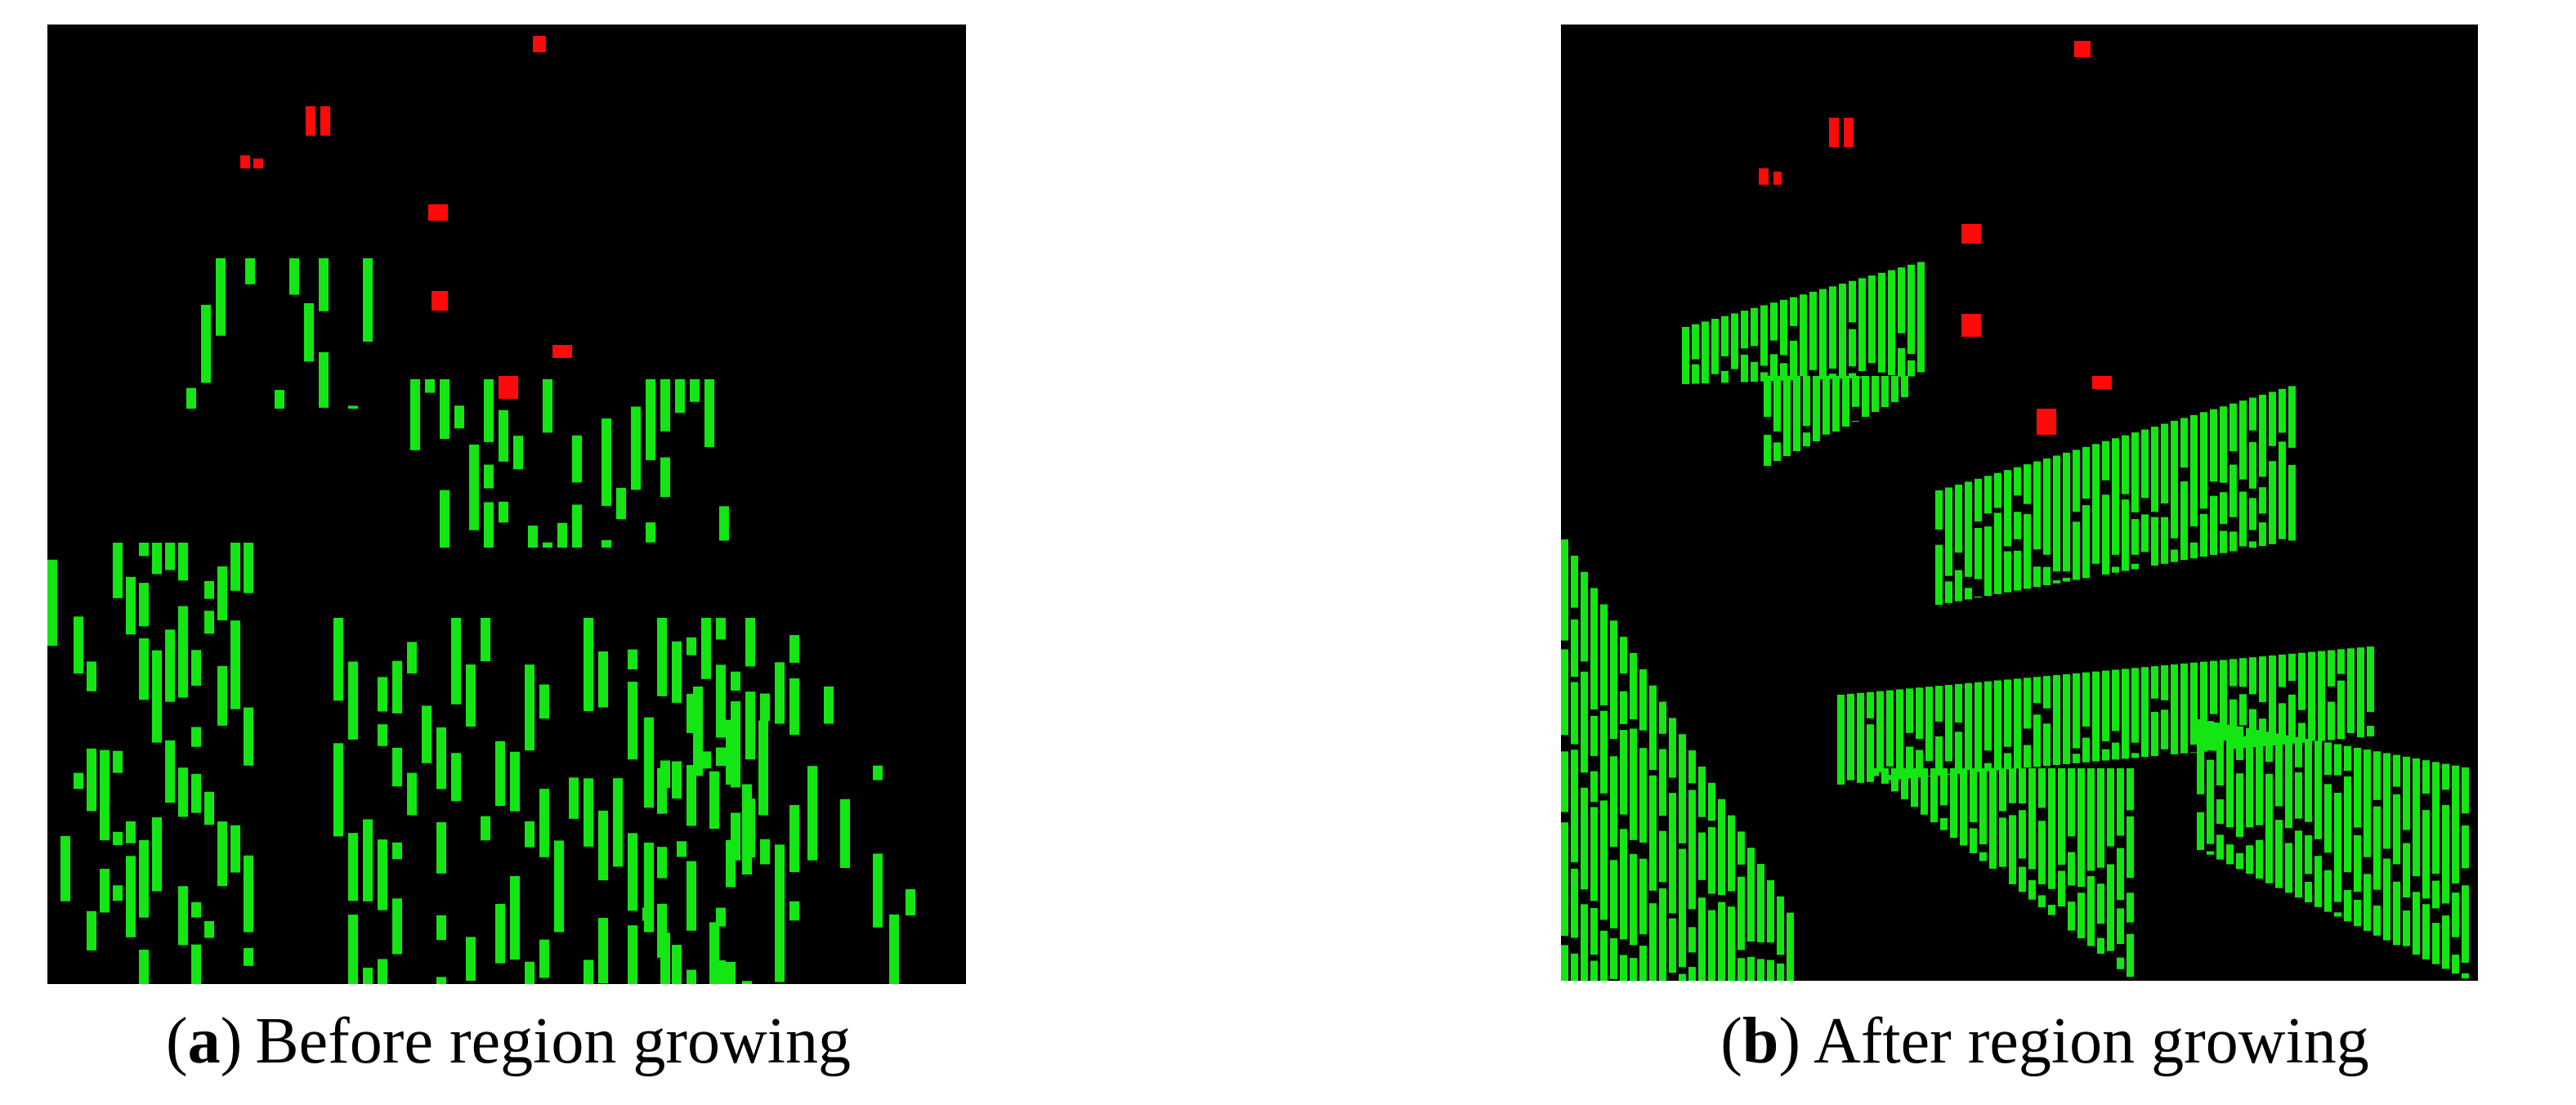 The width and height of the screenshot is (2576, 1105). Describe the element at coordinates (509, 1041) in the screenshot. I see `caption-a: (a) Before region growing` at that location.